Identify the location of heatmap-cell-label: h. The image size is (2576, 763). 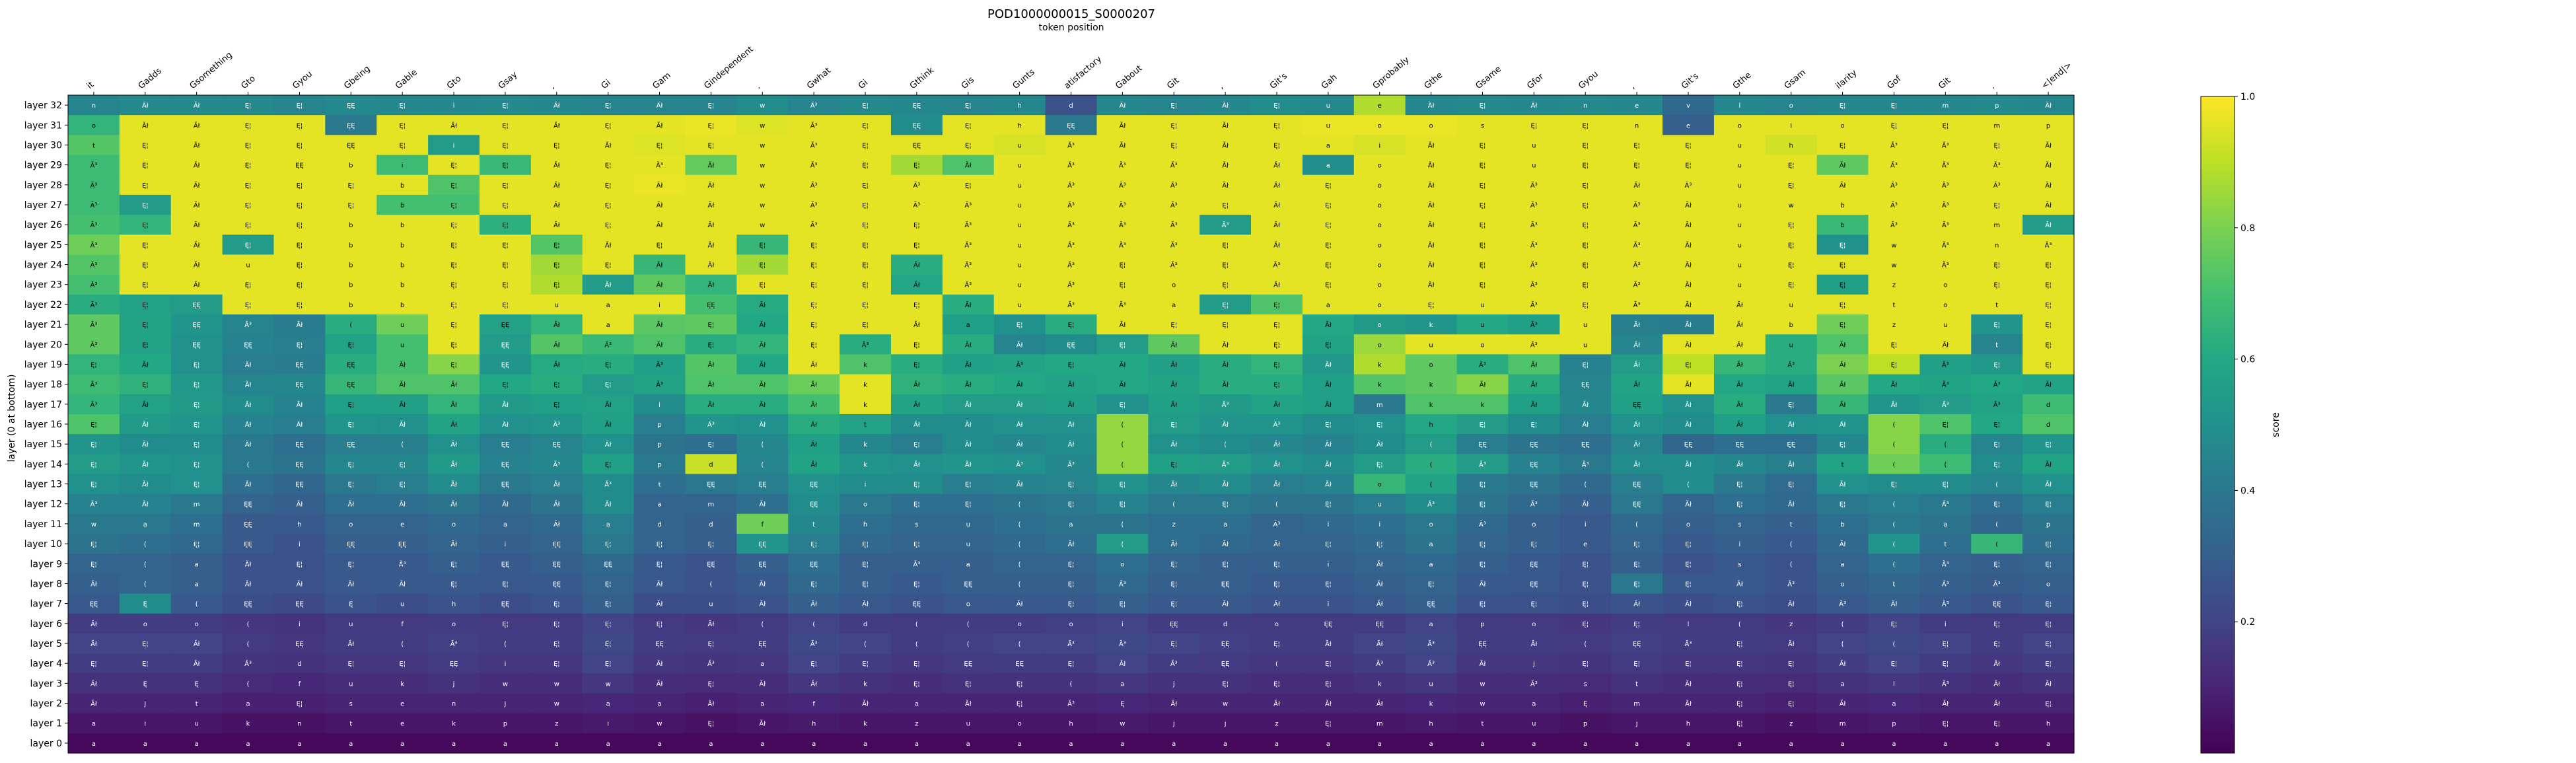
(1019, 125).